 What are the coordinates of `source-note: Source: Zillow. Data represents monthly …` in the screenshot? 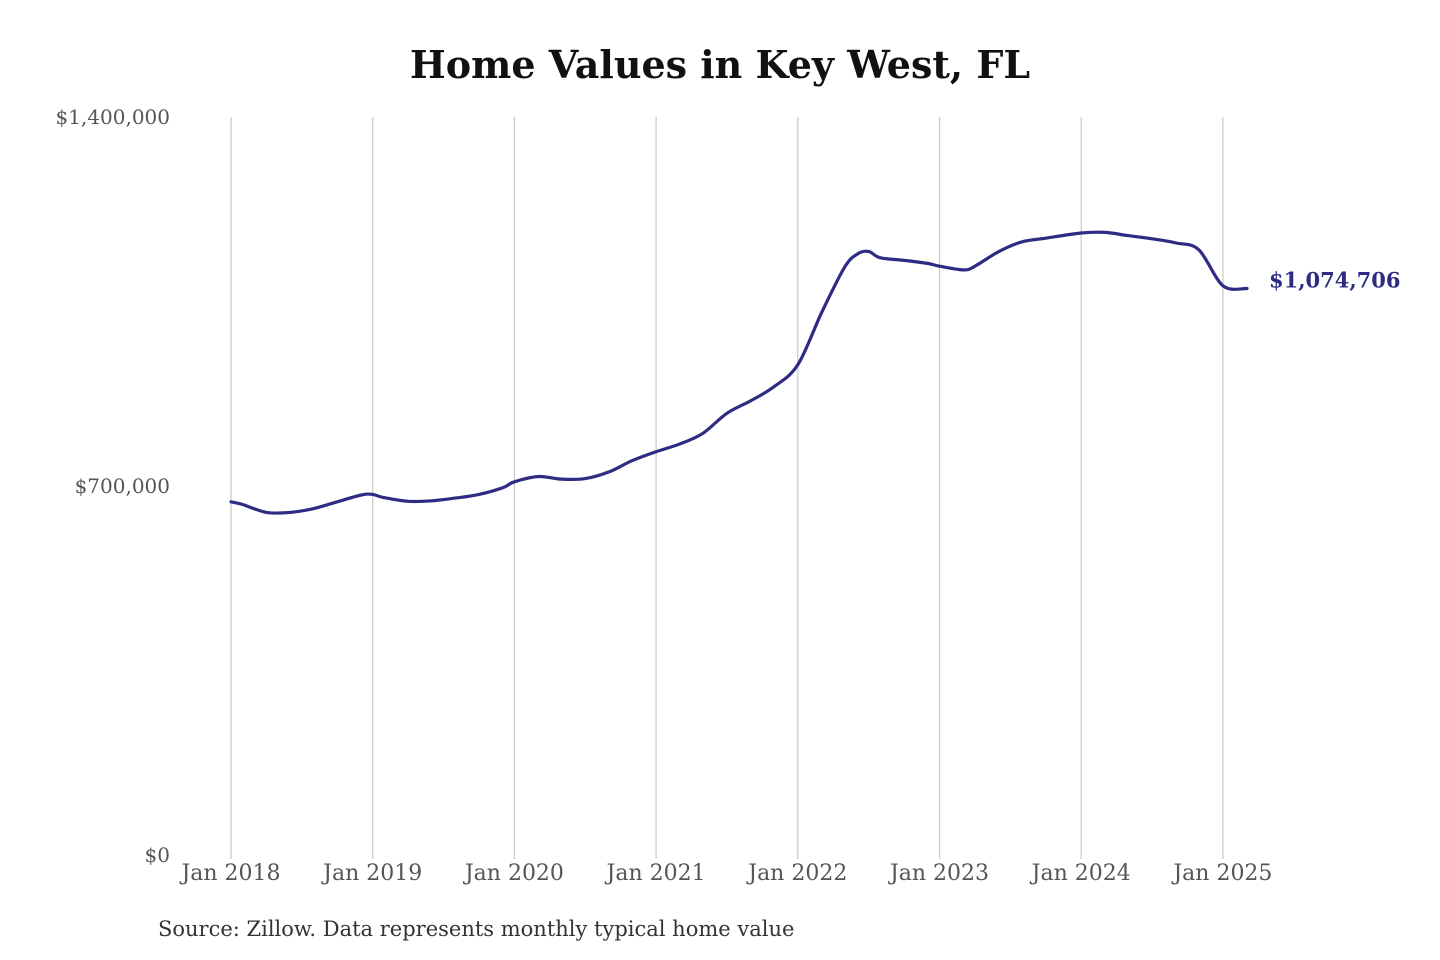 It's located at (476, 929).